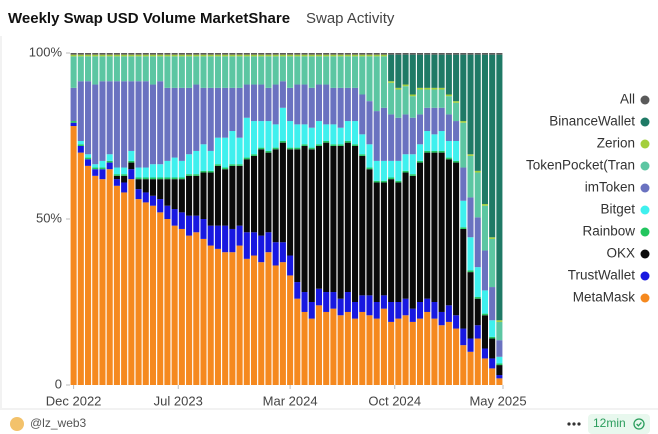 This screenshot has height=434, width=658. What do you see at coordinates (610, 187) in the screenshot?
I see `legend-label: imToken` at bounding box center [610, 187].